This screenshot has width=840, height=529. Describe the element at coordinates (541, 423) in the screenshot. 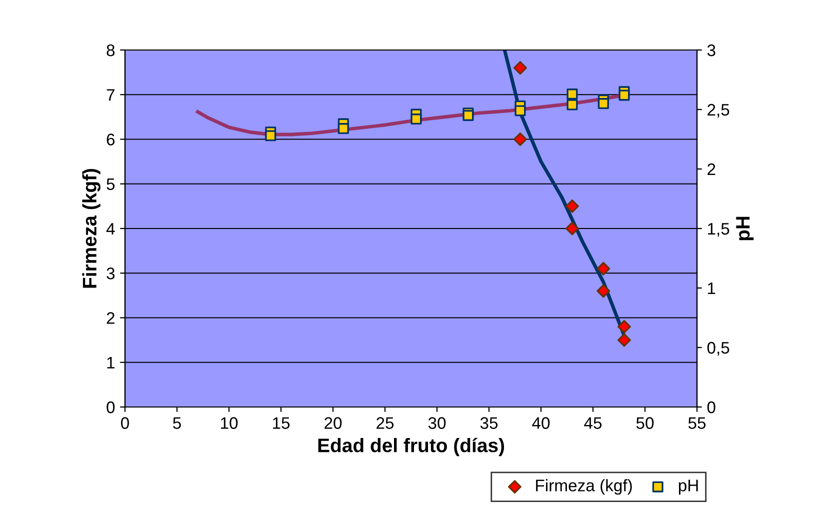

I see `x-tick-label: 40` at that location.